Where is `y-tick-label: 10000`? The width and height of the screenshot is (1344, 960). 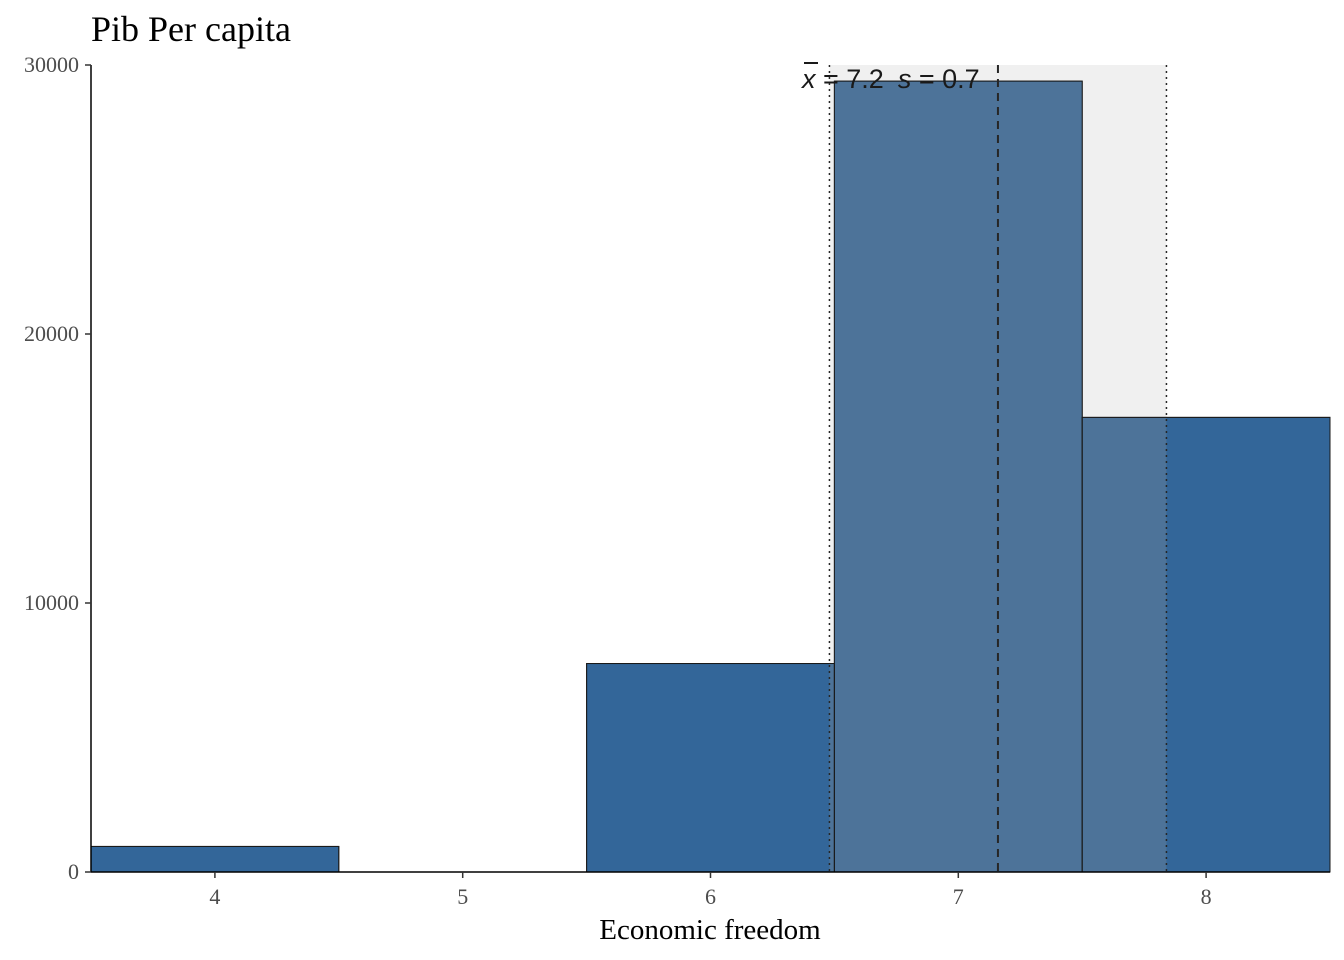
y-tick-label: 10000 is located at coordinates (51, 602).